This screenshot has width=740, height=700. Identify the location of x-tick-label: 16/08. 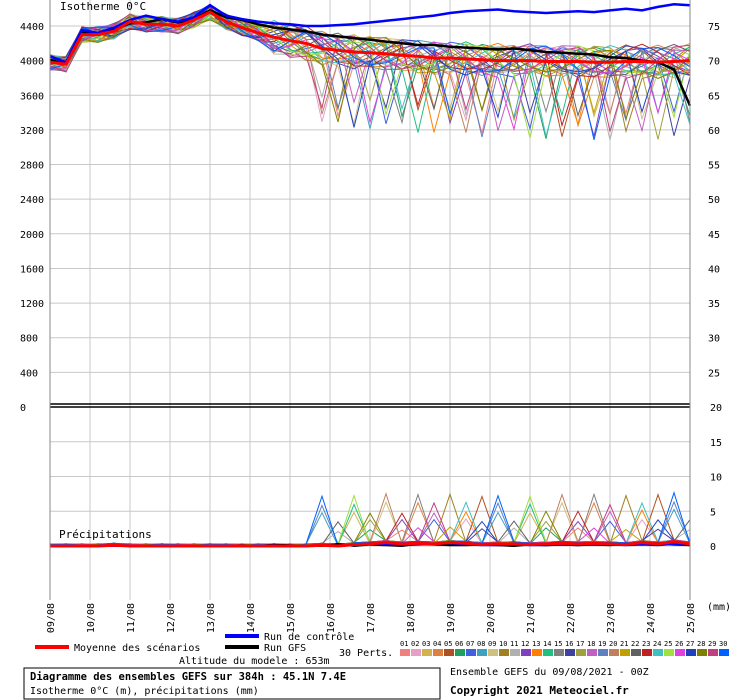
(331, 618).